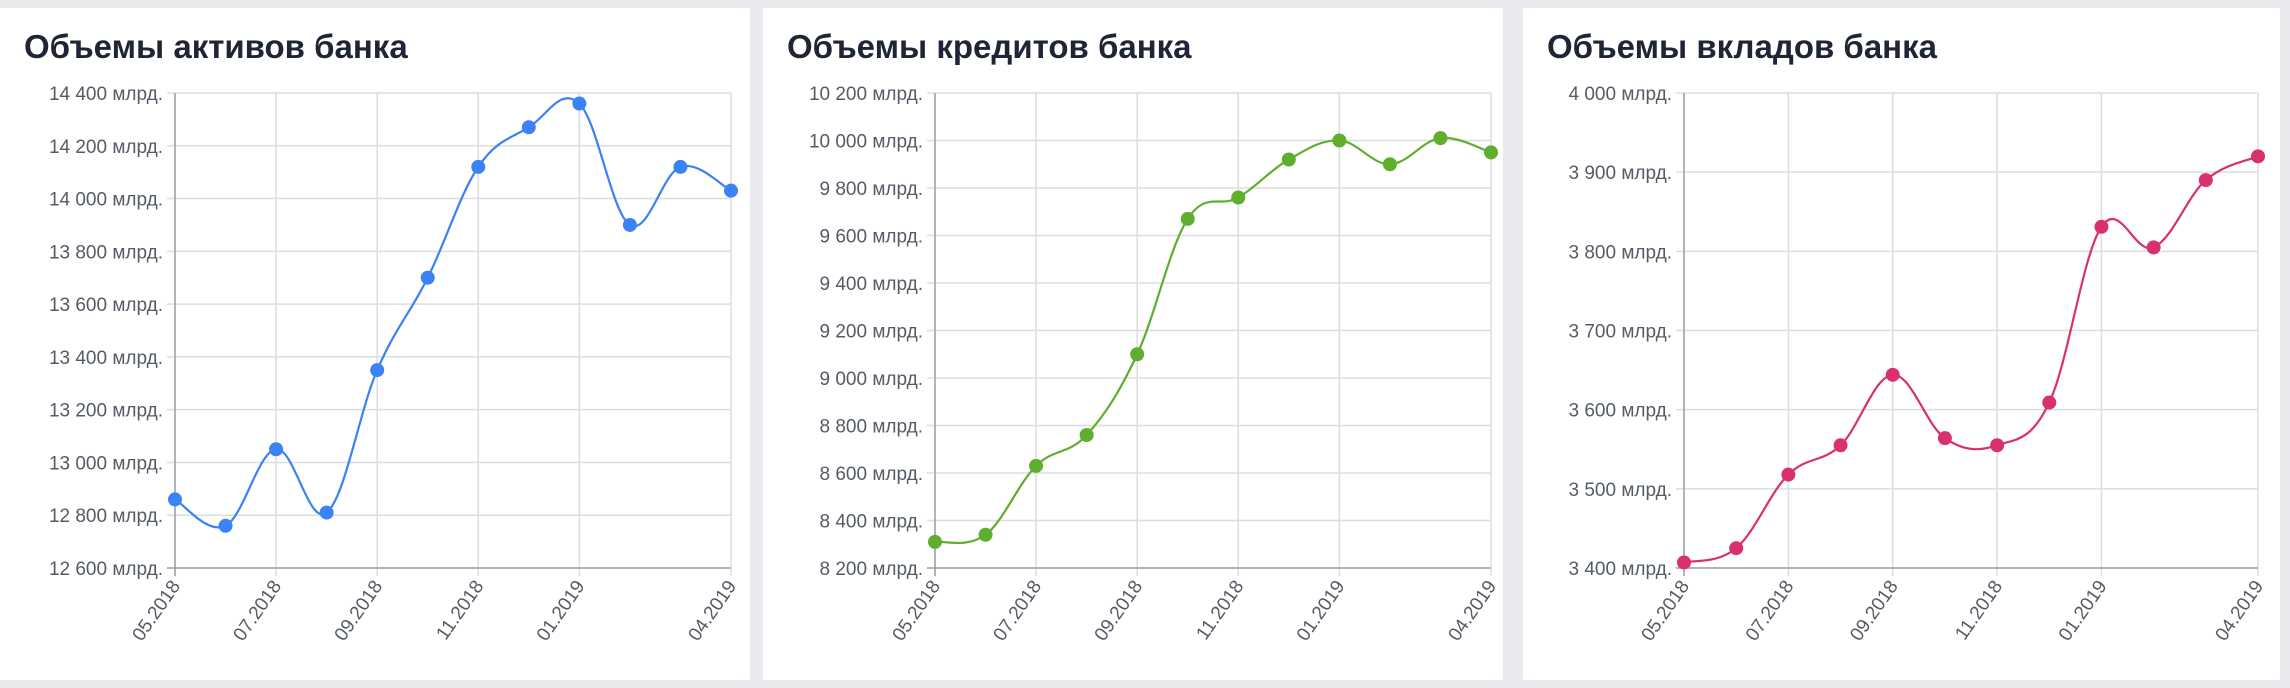  Describe the element at coordinates (871, 189) in the screenshot. I see `y-tick-label: 9 800 млрд.` at that location.